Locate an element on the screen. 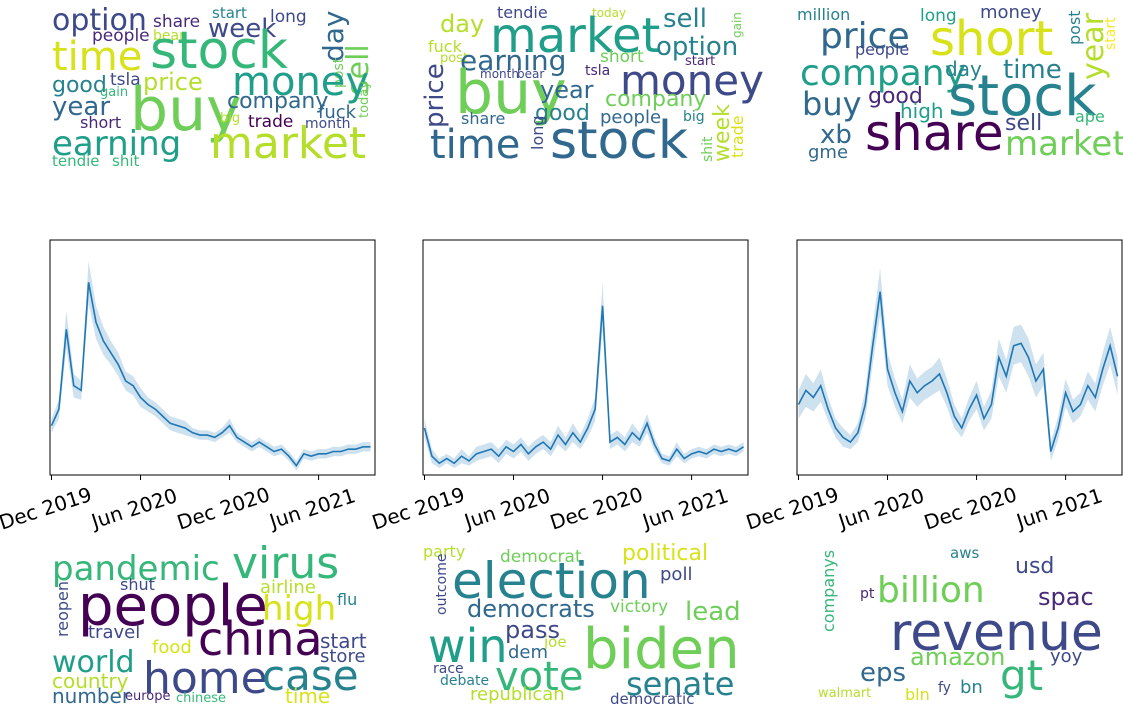 Image resolution: width=1123 pixels, height=708 pixels. cloud-word: political is located at coordinates (665, 553).